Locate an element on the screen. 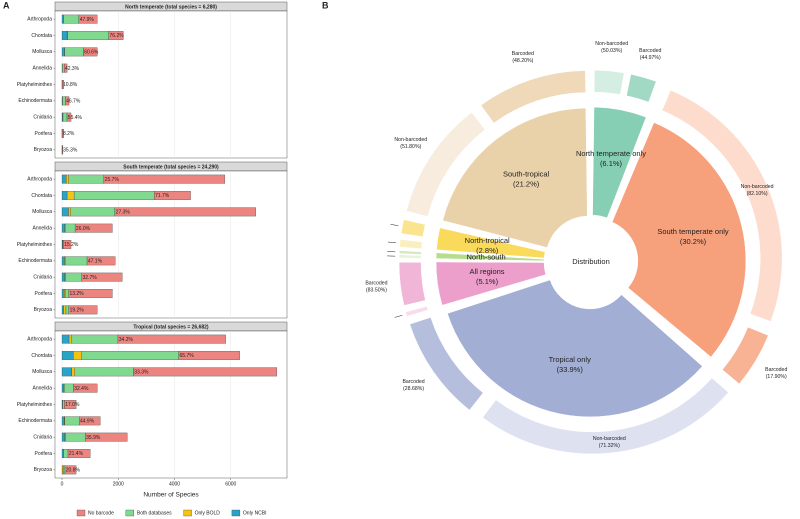 The image size is (800, 519). y-tick-label: Chordata is located at coordinates (41, 356).